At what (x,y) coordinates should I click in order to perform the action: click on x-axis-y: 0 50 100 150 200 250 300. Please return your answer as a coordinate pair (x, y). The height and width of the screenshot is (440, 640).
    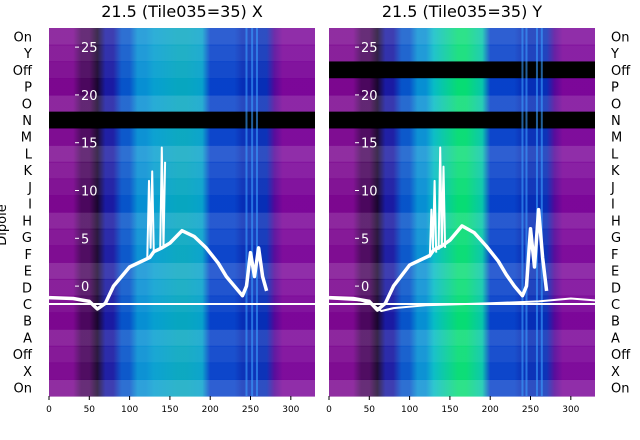
    Looking at the image, I should click on (453, 405).